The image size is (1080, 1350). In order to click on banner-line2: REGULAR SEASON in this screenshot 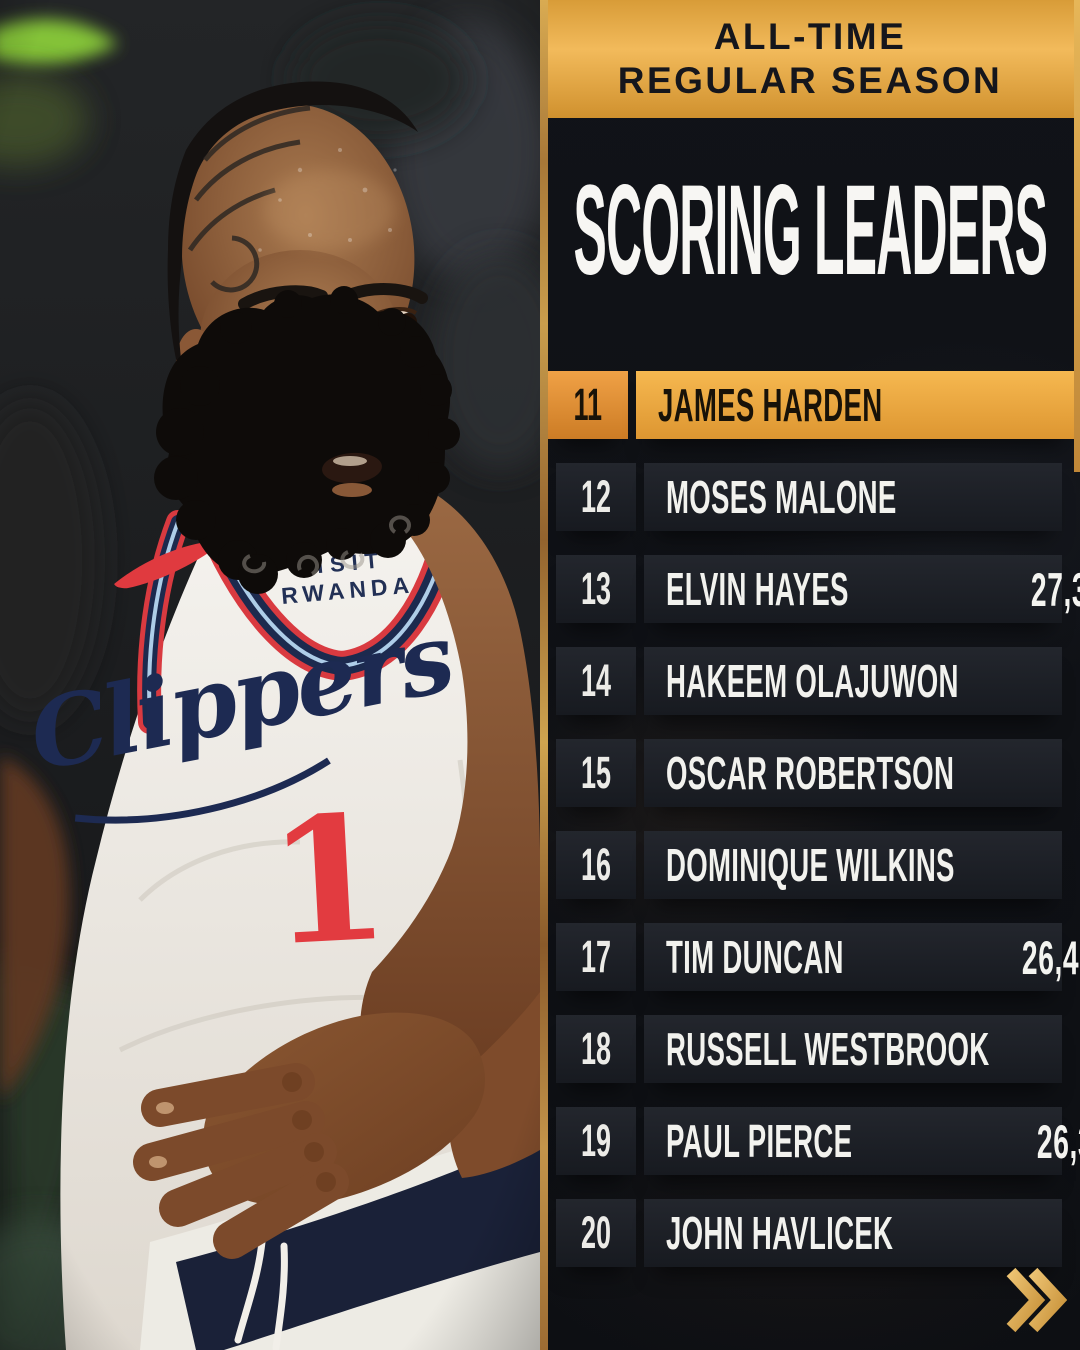, I will do `click(810, 80)`.